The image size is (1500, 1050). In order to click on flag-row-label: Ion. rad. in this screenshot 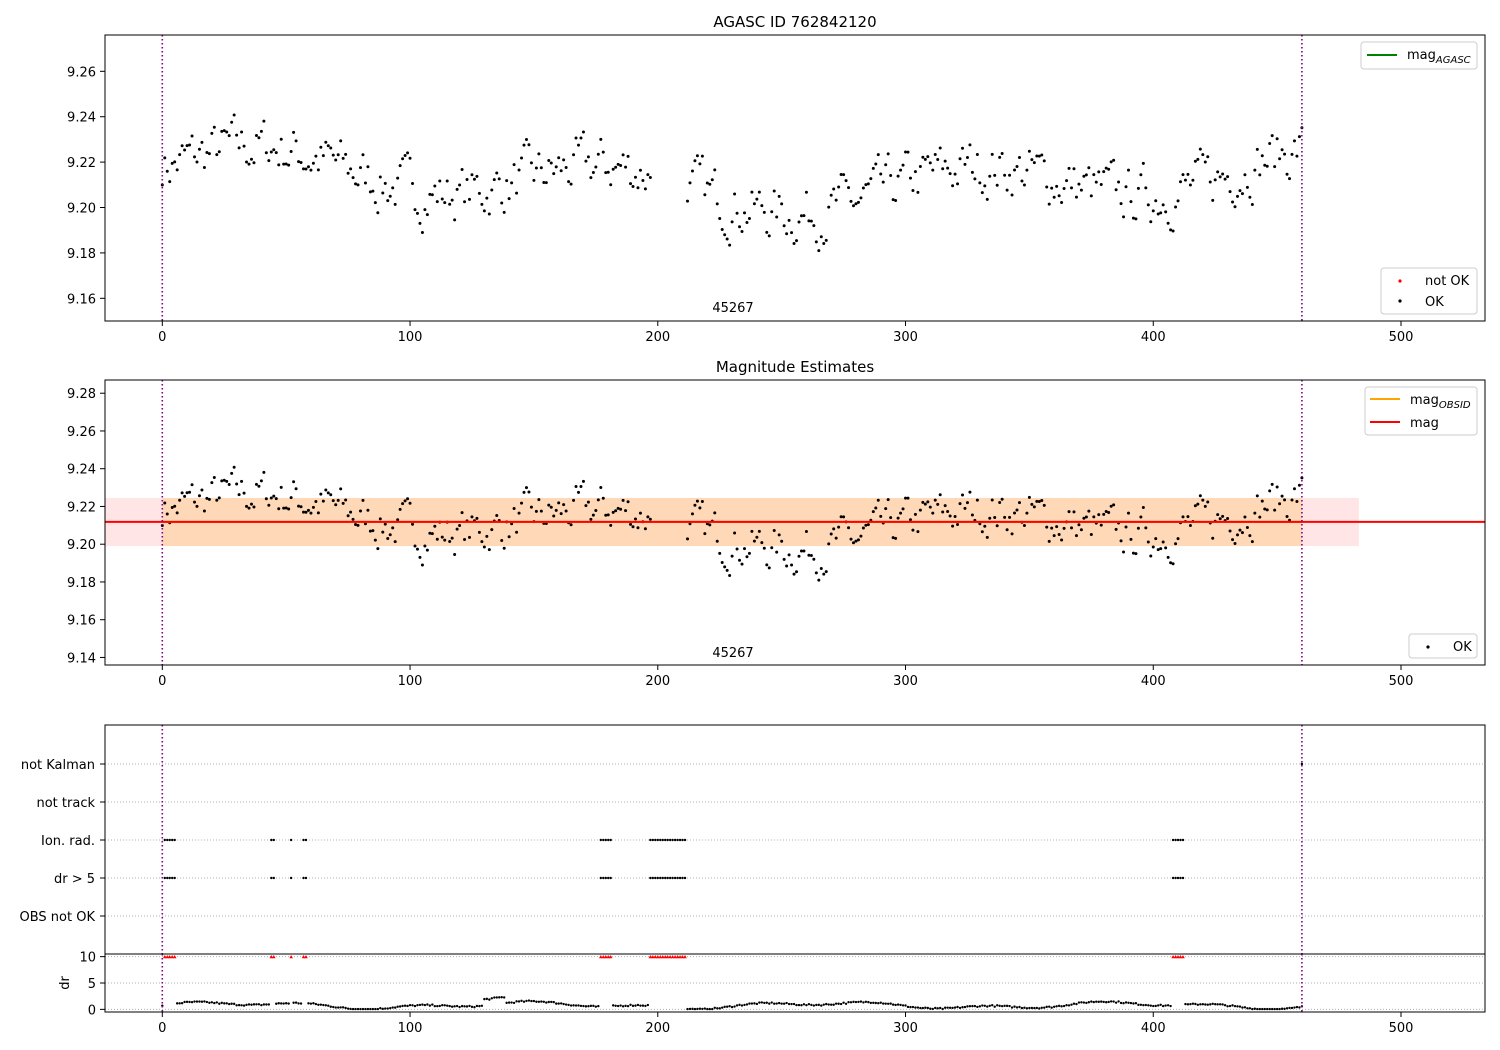, I will do `click(68, 841)`.